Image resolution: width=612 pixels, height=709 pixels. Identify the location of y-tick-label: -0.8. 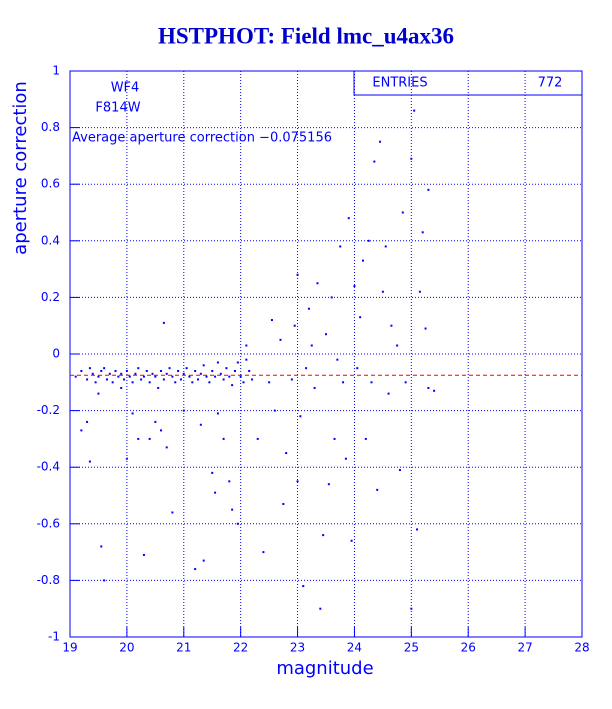
(48, 580).